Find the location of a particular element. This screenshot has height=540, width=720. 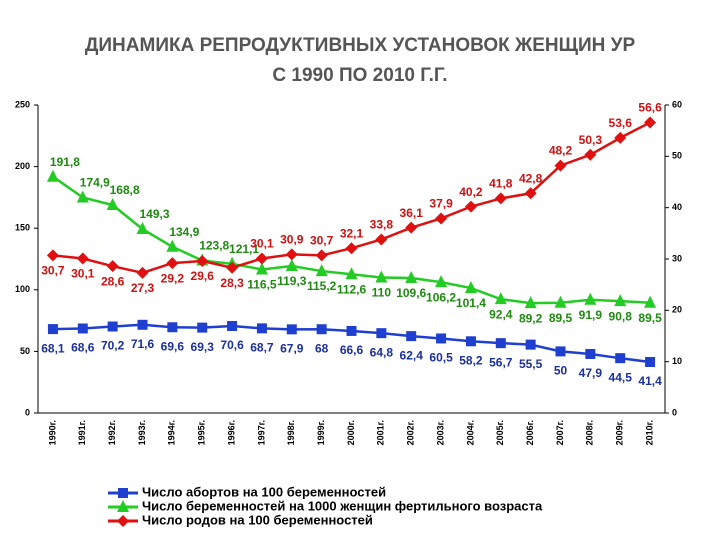

x-tick-label: 1994г. is located at coordinates (172, 432).